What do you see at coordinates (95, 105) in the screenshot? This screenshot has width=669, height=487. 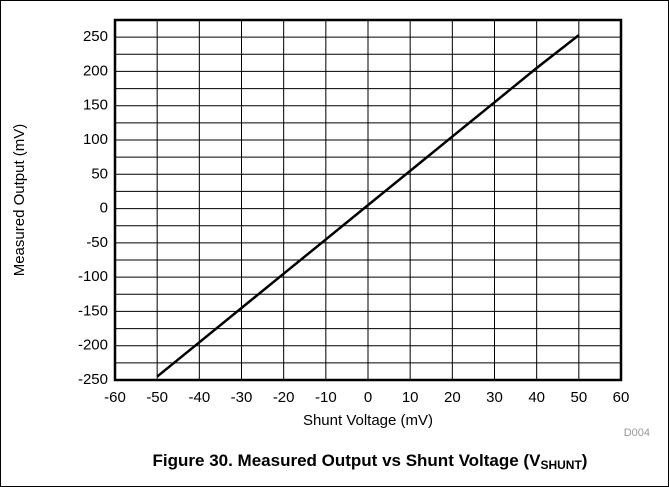 I see `y-tick-label: 150` at bounding box center [95, 105].